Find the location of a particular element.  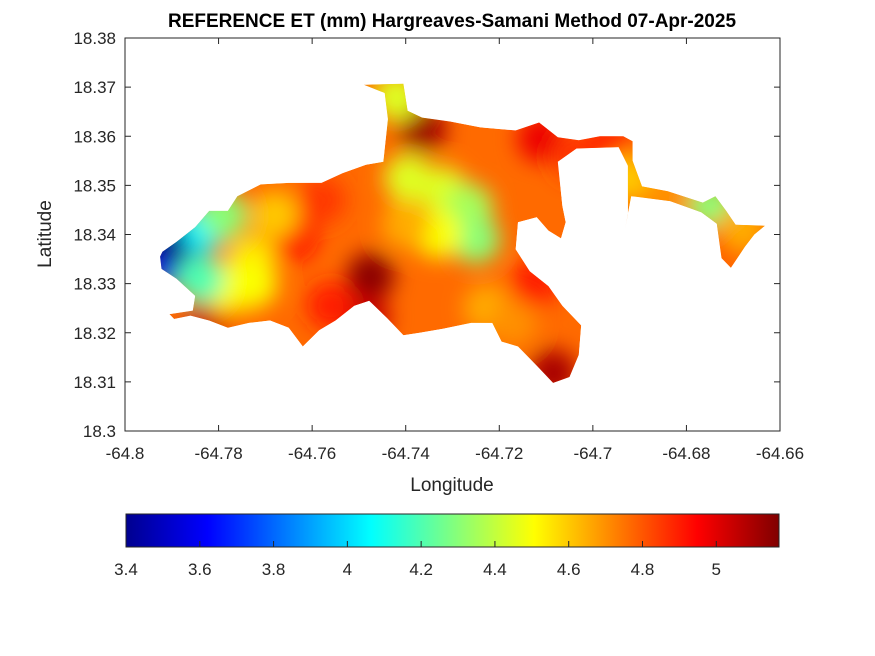

y-tick-label: 18.36 is located at coordinates (94, 136).